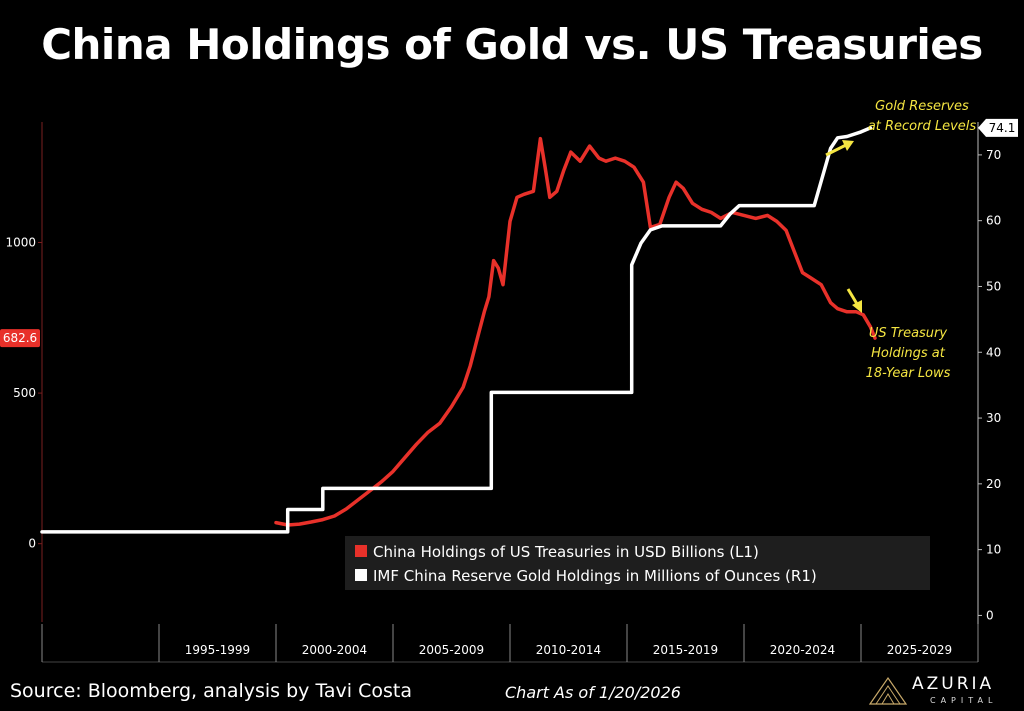 This screenshot has width=1024, height=711. I want to click on left-tick-label: 500, so click(24, 393).